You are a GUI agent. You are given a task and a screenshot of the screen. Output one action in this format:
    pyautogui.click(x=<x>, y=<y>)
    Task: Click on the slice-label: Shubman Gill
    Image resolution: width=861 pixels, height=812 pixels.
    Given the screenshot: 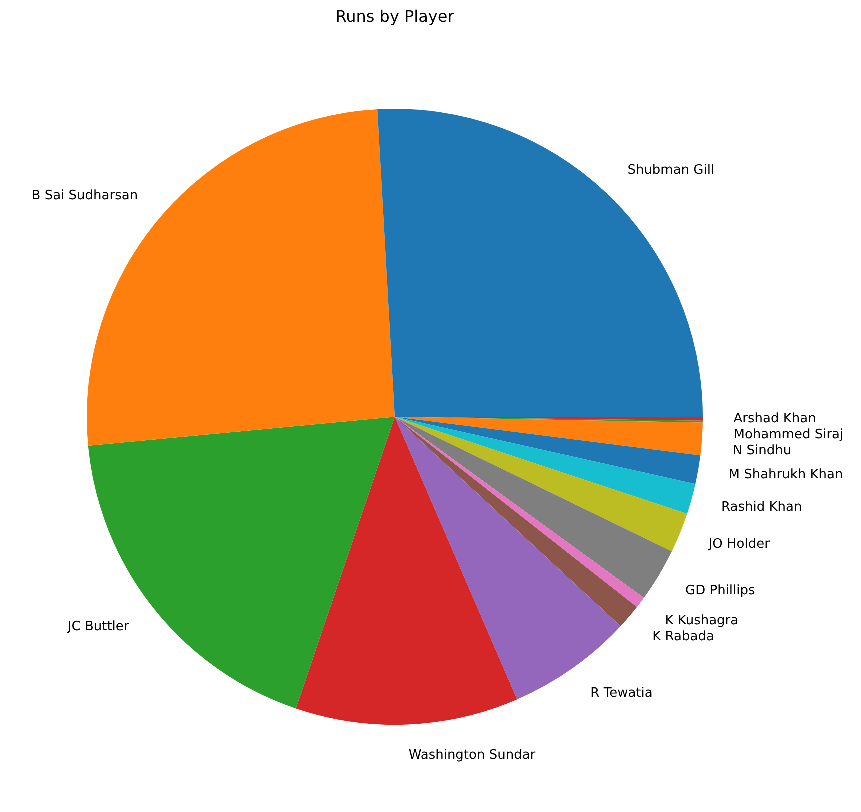 What is the action you would take?
    pyautogui.click(x=671, y=170)
    